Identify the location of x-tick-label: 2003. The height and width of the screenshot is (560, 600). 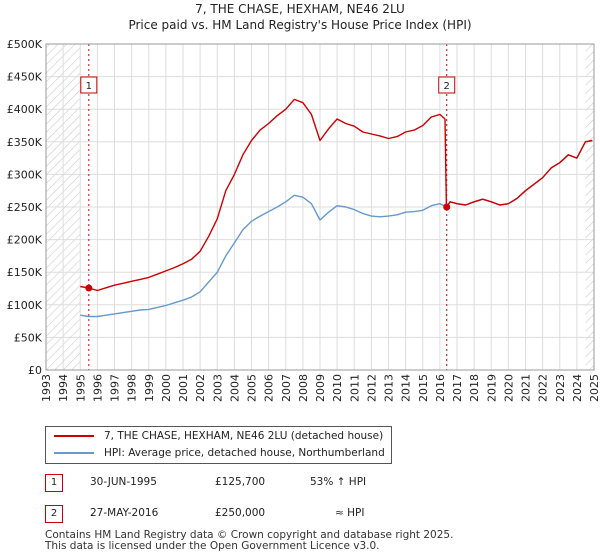
(217, 388).